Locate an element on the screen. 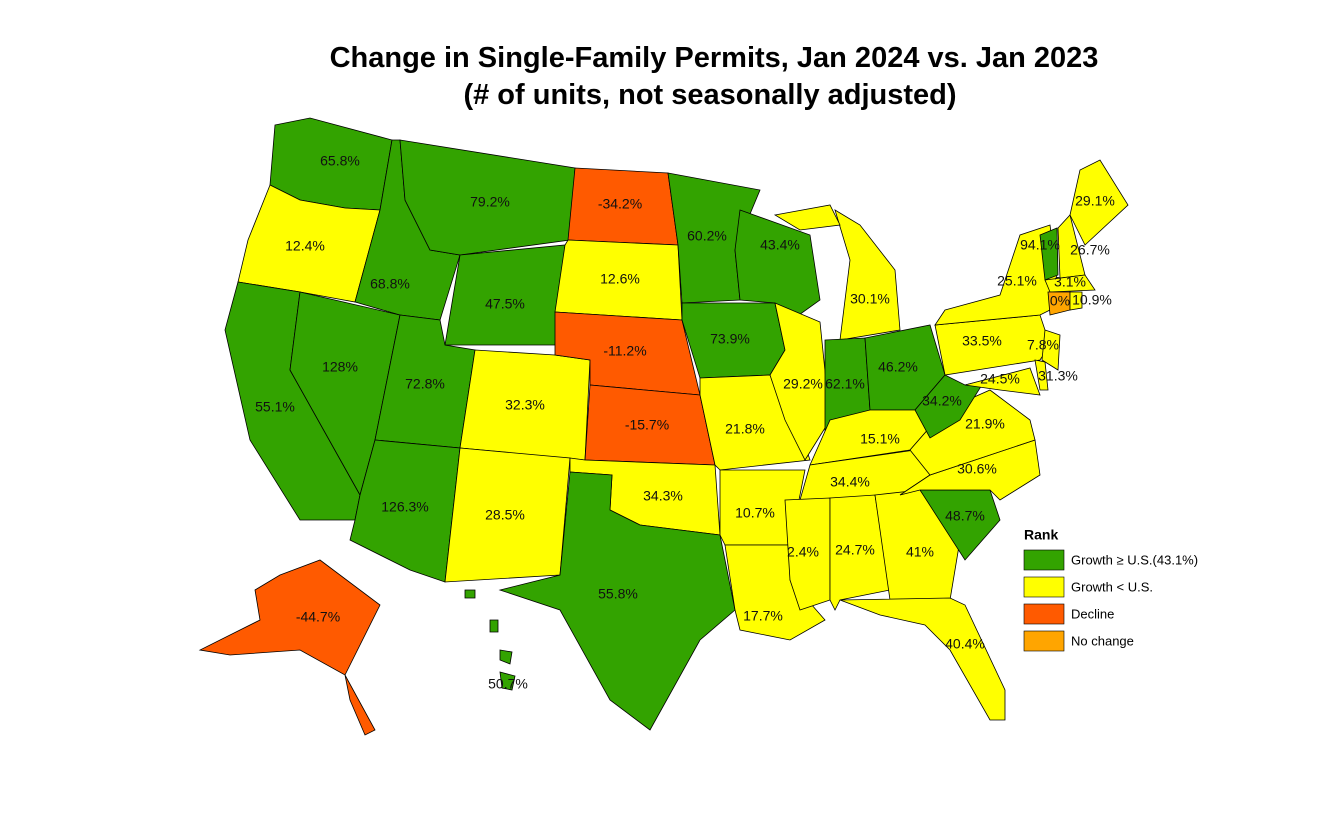  state-label: 30.1% is located at coordinates (870, 299).